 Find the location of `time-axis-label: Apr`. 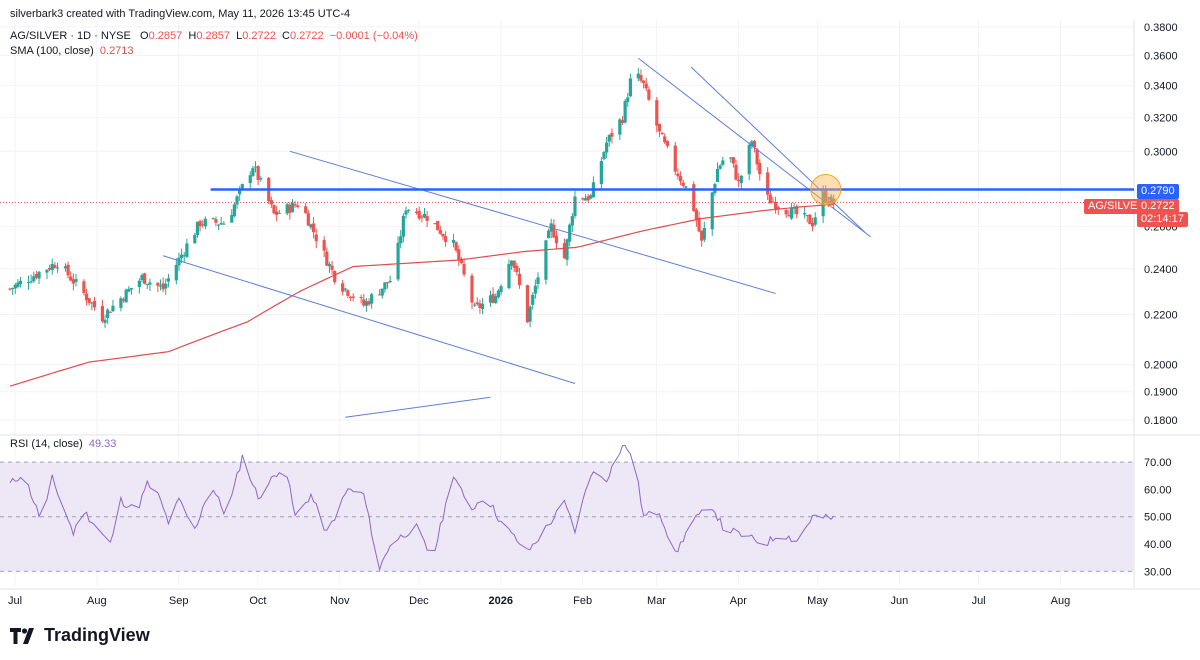

time-axis-label: Apr is located at coordinates (738, 601).